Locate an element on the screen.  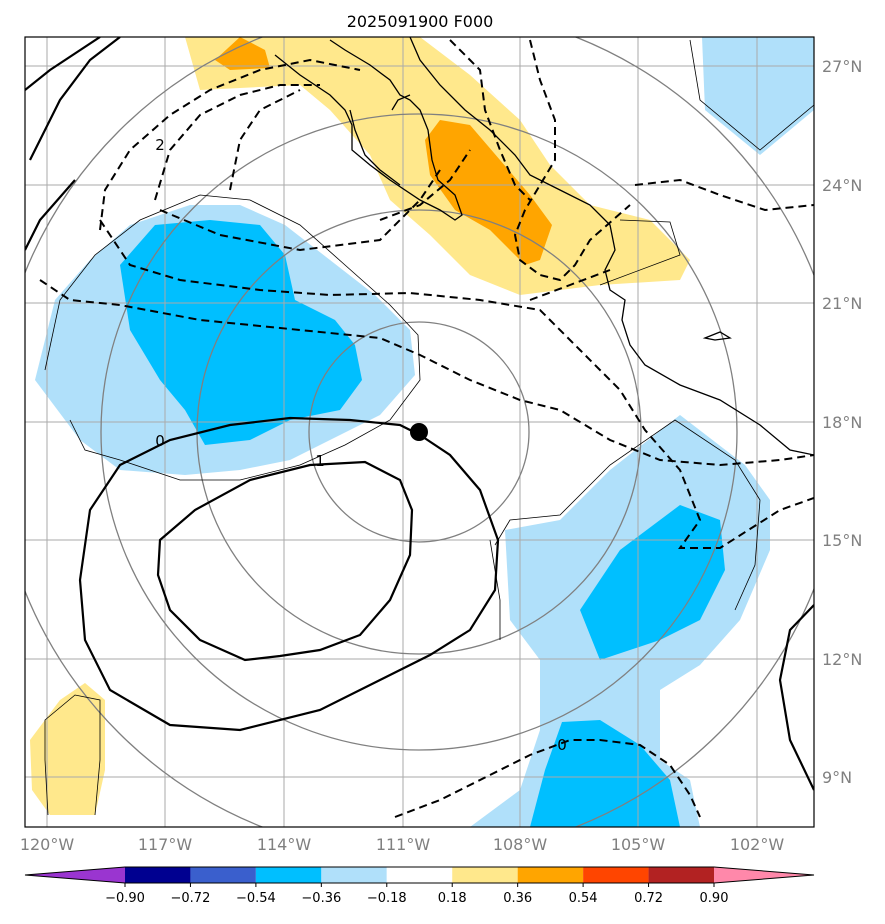
map-title: 2025091900 F000 is located at coordinates (420, 21).